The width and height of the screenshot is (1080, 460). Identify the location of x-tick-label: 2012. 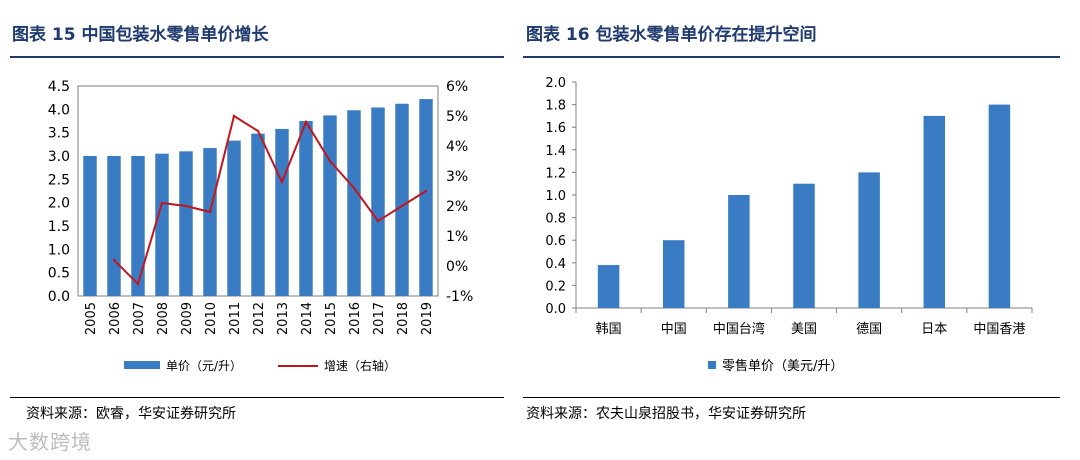
(259, 318).